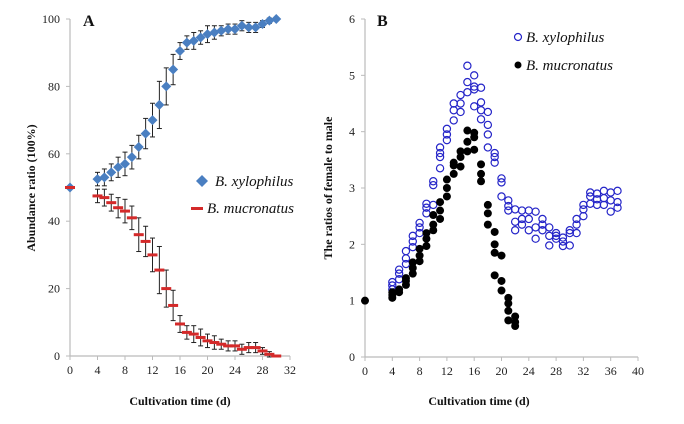  Describe the element at coordinates (254, 182) in the screenshot. I see `legend-xylophilus-label: B. xylophilus` at that location.